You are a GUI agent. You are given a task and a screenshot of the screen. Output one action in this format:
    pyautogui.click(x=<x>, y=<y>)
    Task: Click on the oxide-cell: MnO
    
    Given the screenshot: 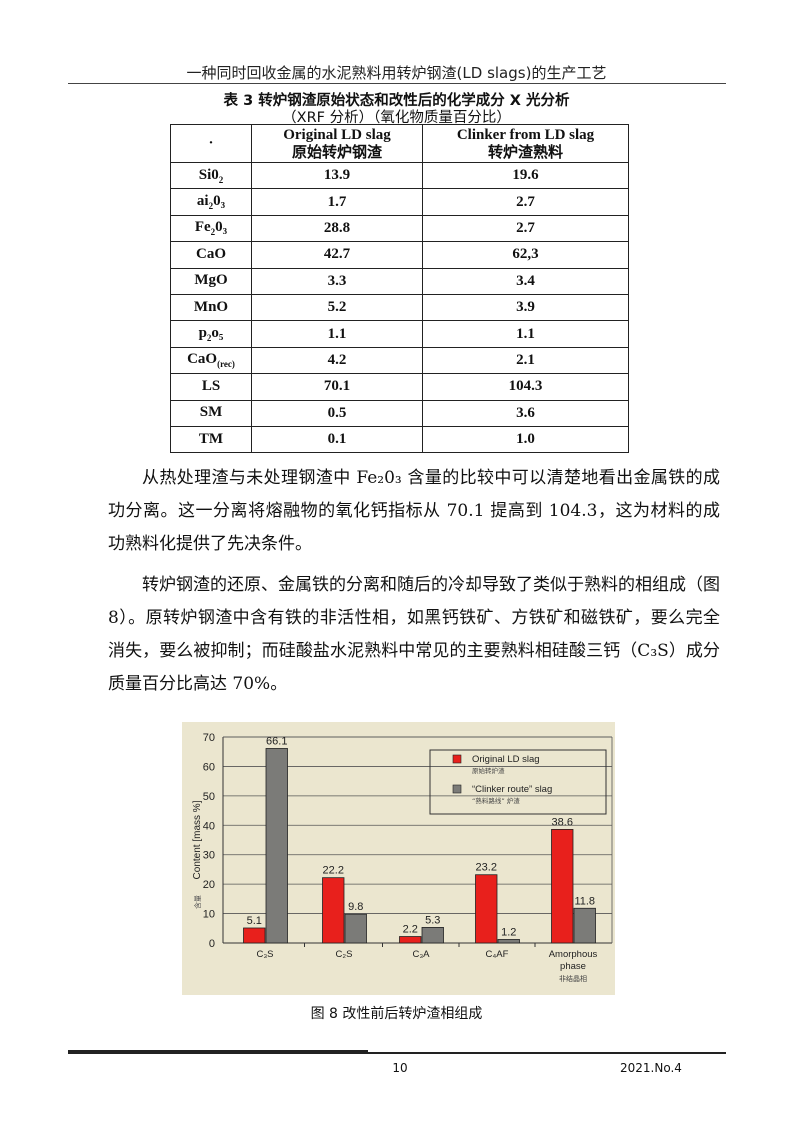 What is the action you would take?
    pyautogui.click(x=211, y=307)
    